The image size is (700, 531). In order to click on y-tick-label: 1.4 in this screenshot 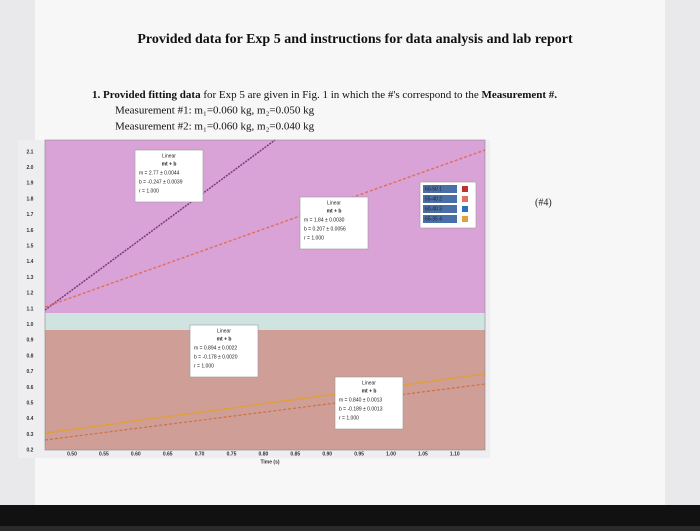, I will do `click(30, 262)`.